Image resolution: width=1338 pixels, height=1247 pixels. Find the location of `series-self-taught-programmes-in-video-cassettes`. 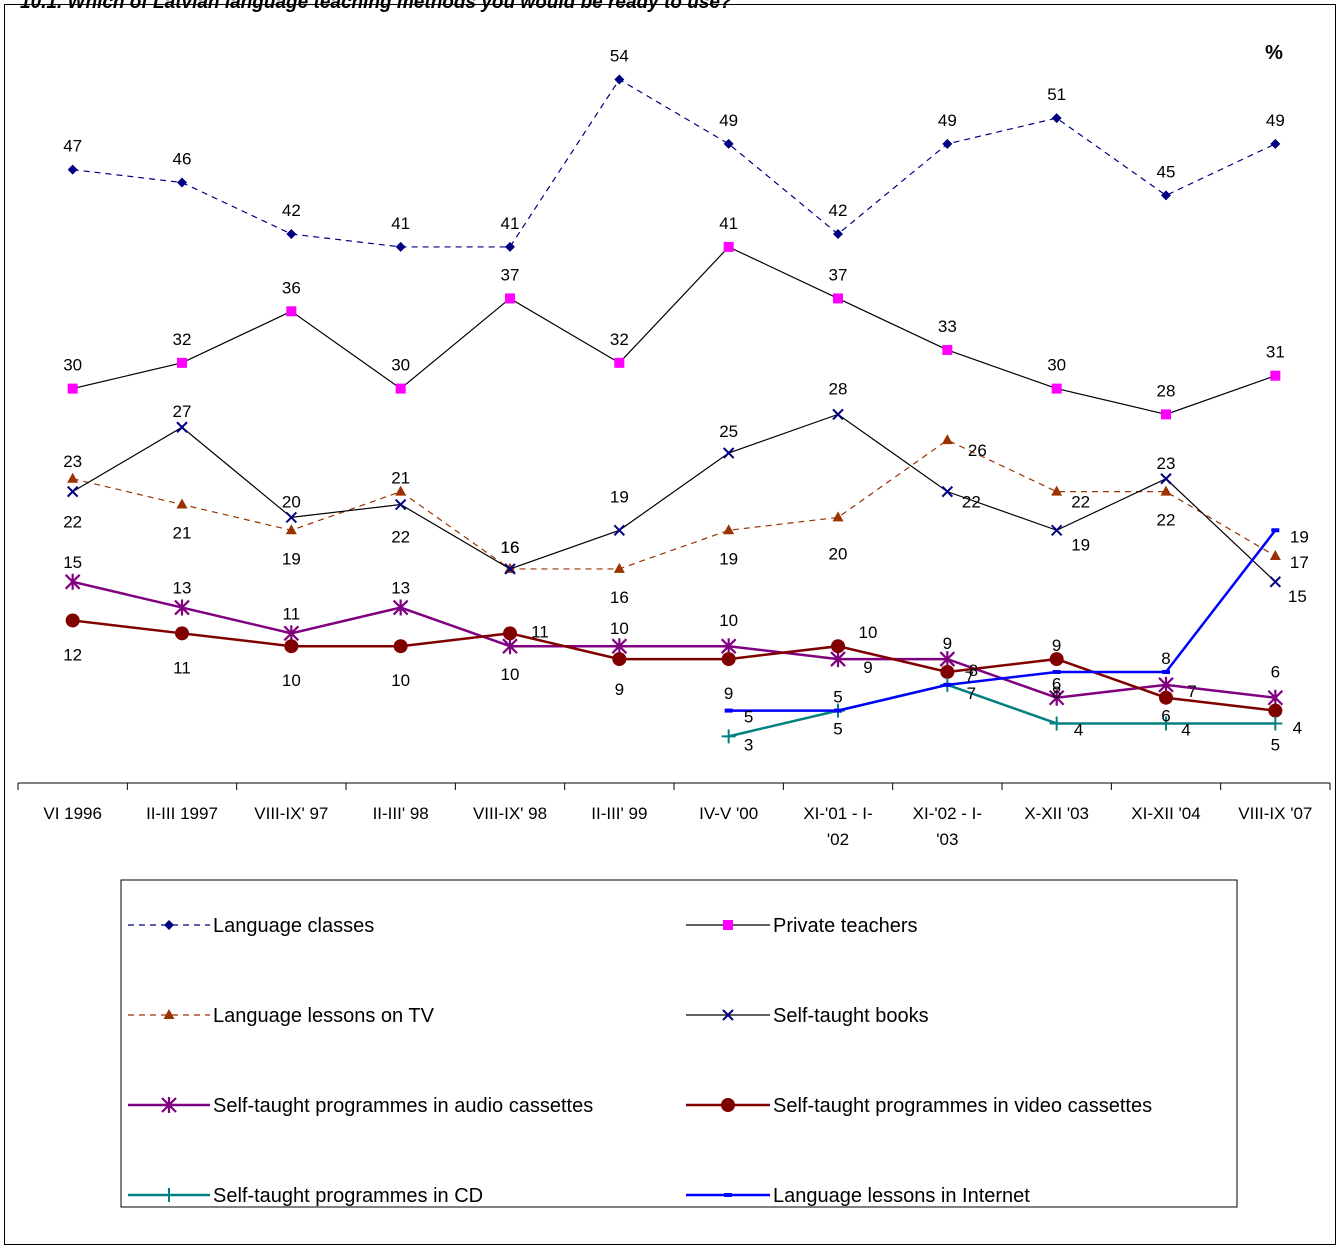

series-self-taught-programmes-in-video-cassettes is located at coordinates (674, 665).